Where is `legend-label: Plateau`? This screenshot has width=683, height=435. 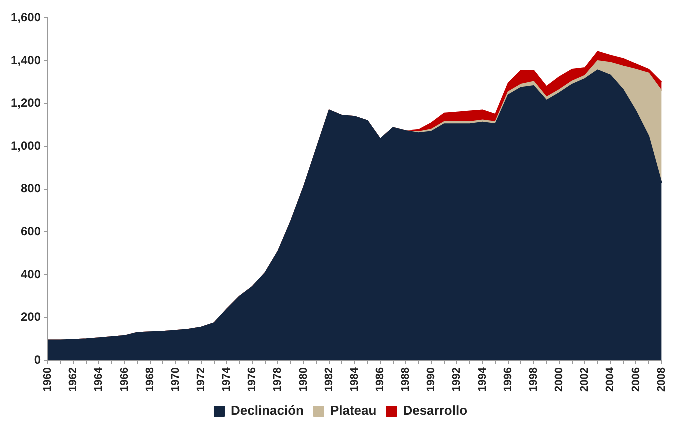
legend-label: Plateau is located at coordinates (353, 410).